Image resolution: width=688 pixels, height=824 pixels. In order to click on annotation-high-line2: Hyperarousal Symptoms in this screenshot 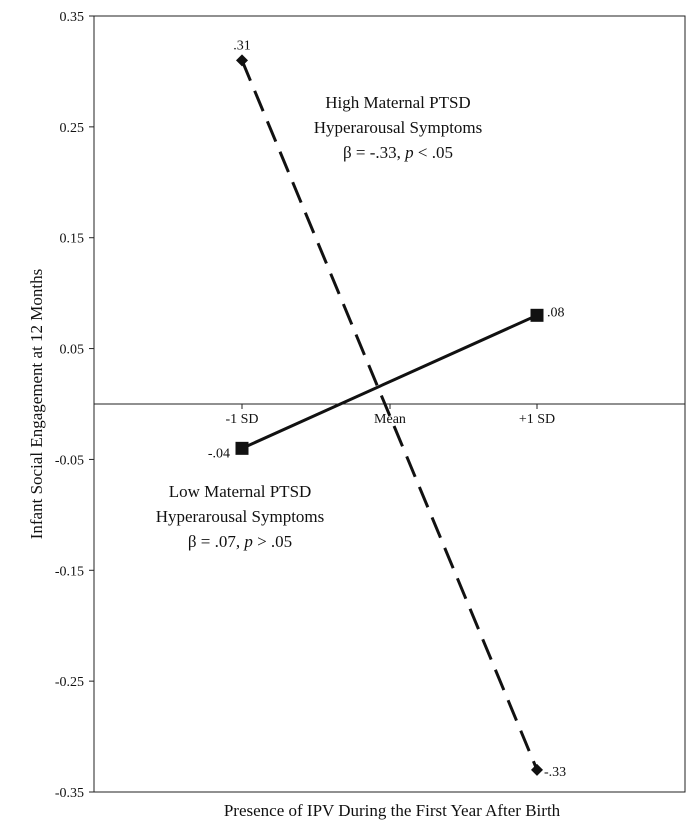, I will do `click(398, 127)`.